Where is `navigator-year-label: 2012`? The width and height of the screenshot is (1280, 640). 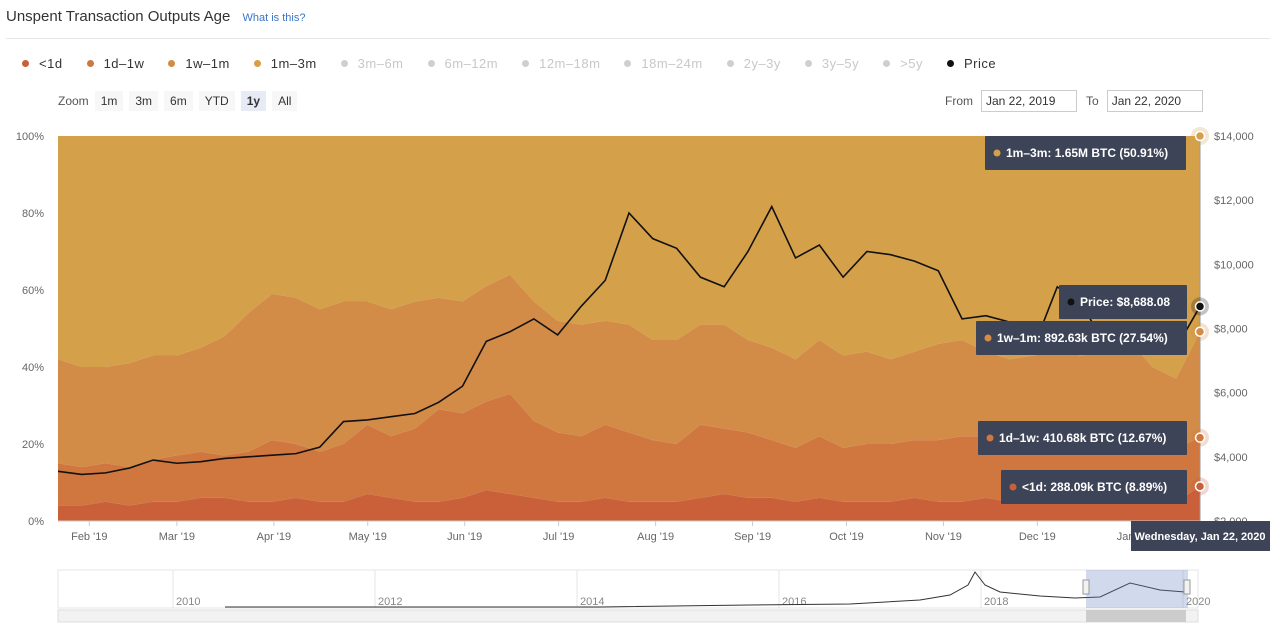 navigator-year-label: 2012 is located at coordinates (390, 602).